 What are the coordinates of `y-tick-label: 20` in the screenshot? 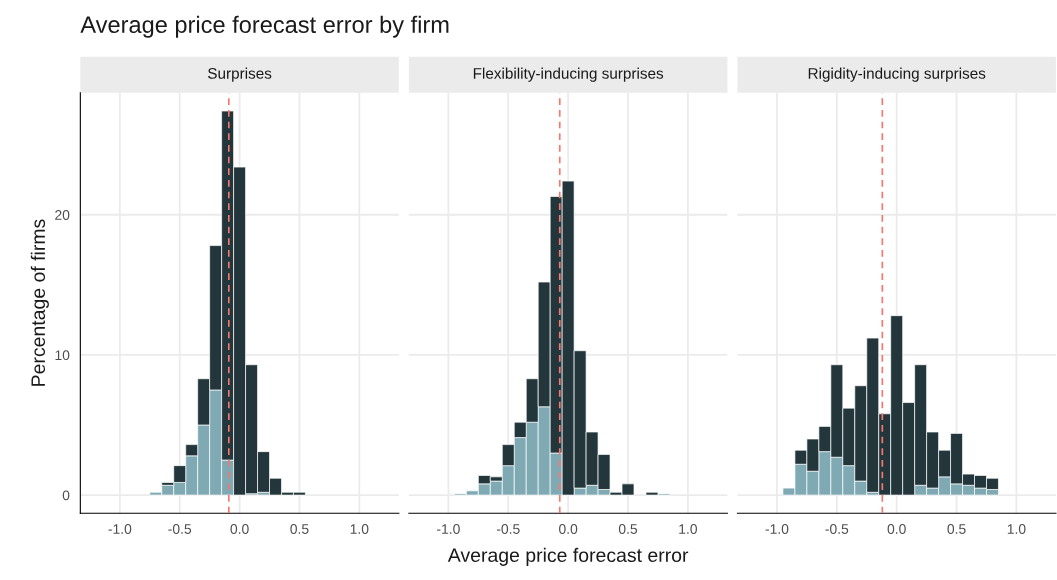 It's located at (62, 215).